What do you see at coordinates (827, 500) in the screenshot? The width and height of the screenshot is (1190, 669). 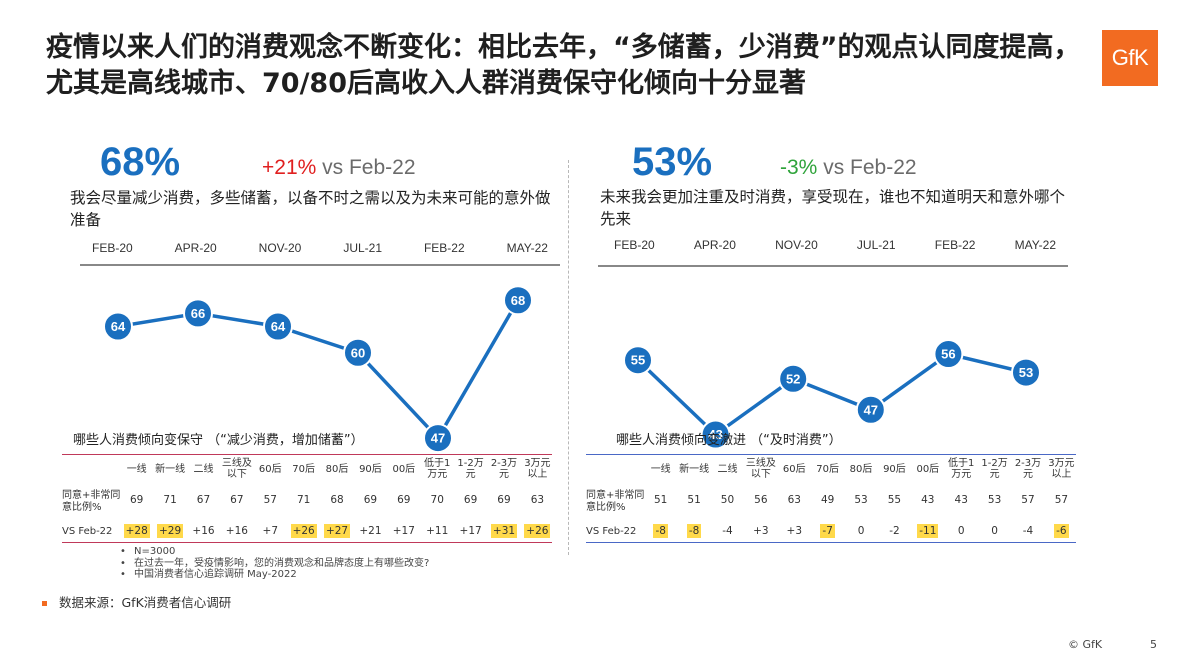 I see `right-table-cell: 49` at bounding box center [827, 500].